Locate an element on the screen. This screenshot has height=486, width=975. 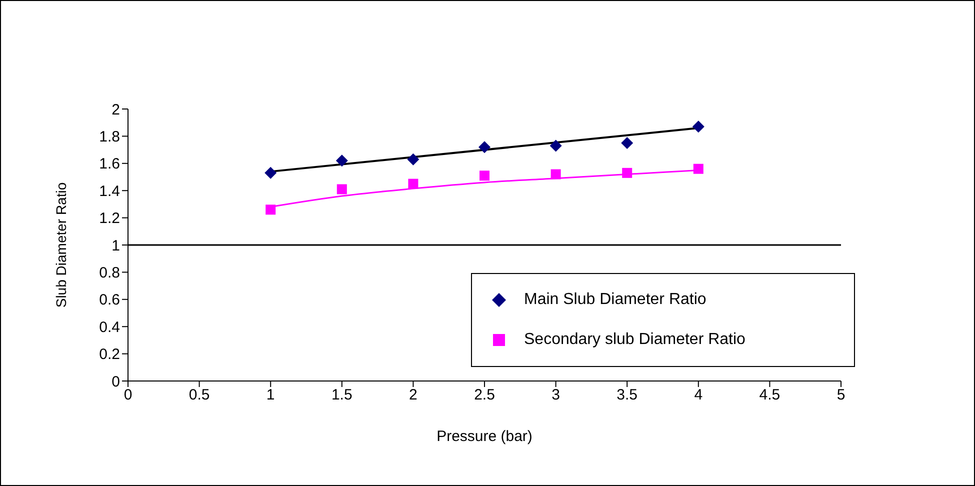
y-tick-label: 0 is located at coordinates (116, 381).